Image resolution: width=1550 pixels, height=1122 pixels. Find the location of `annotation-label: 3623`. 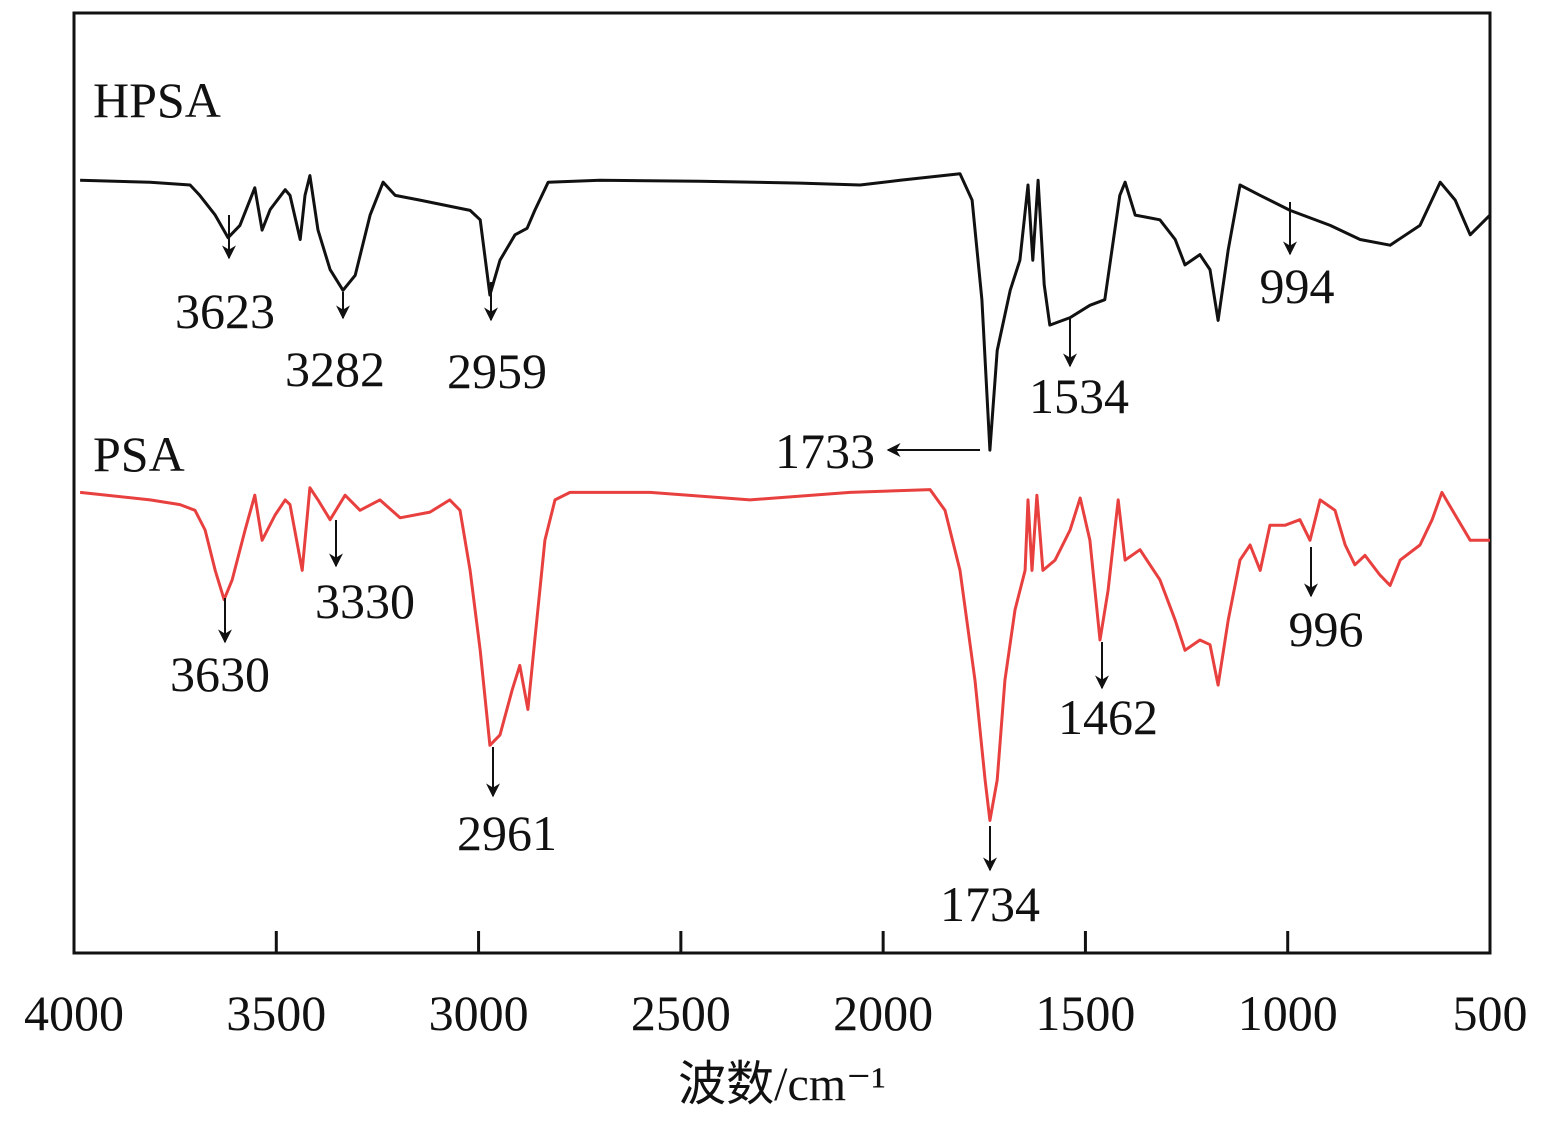

annotation-label: 3623 is located at coordinates (225, 311).